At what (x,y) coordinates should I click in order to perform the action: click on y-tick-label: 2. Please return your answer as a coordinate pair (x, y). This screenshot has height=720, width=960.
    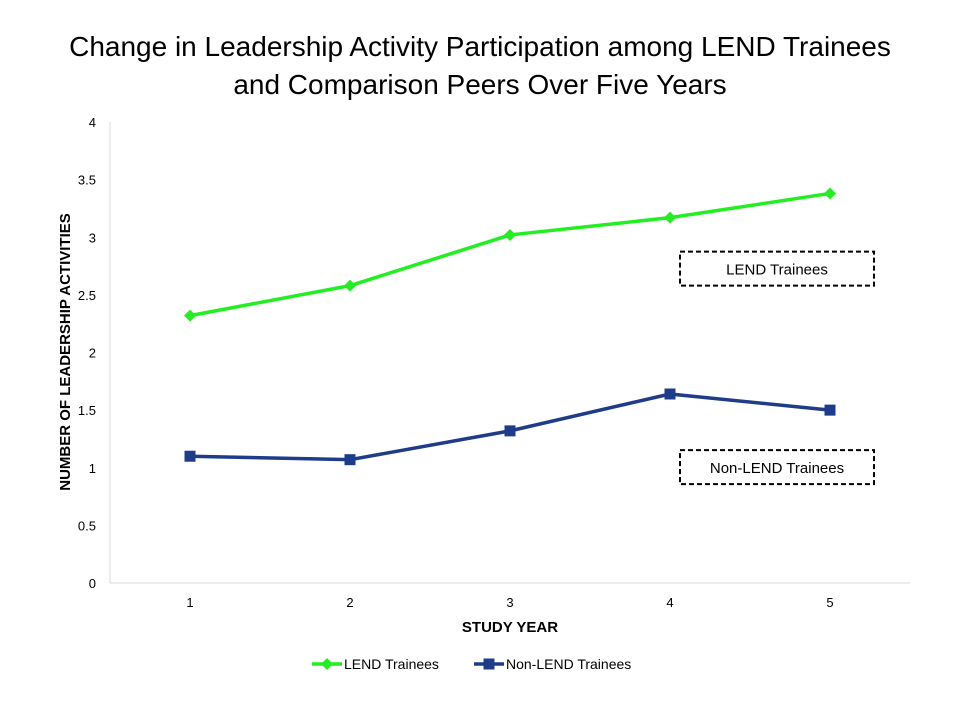
    Looking at the image, I should click on (92, 353).